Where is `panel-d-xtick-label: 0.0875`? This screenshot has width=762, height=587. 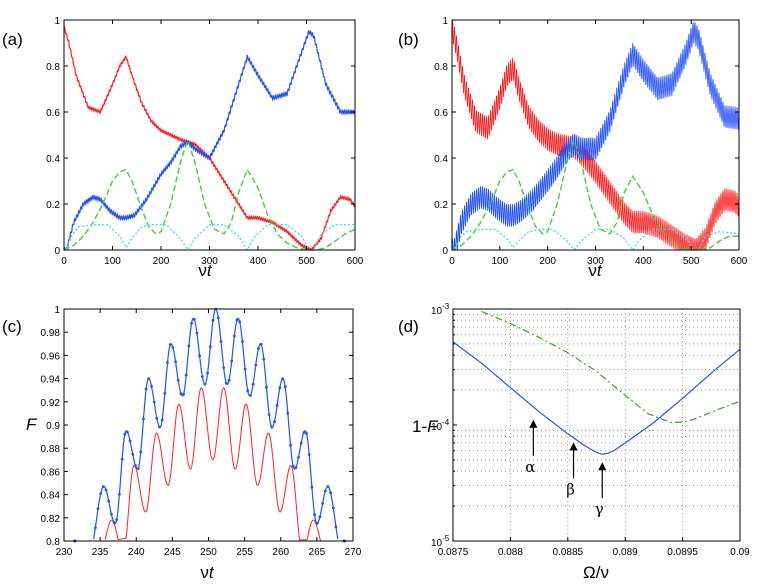 panel-d-xtick-label: 0.0875 is located at coordinates (453, 552).